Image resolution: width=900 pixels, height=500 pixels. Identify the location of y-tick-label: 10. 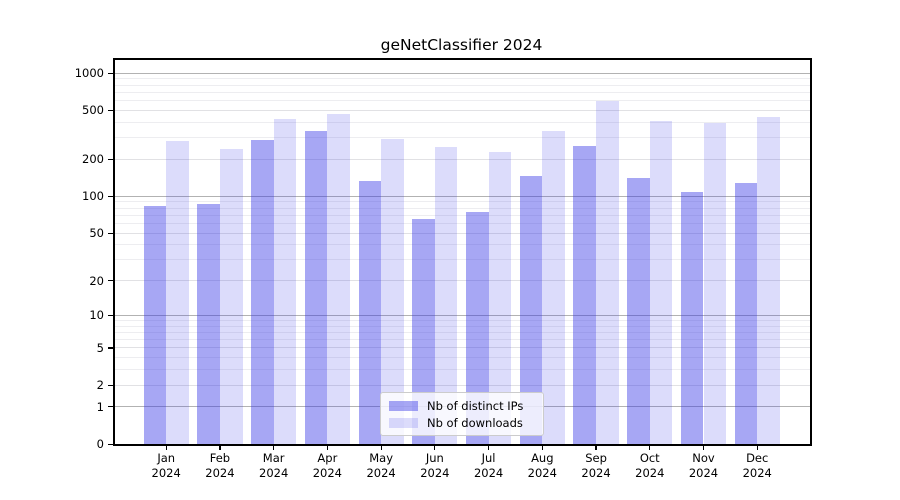
(96, 315).